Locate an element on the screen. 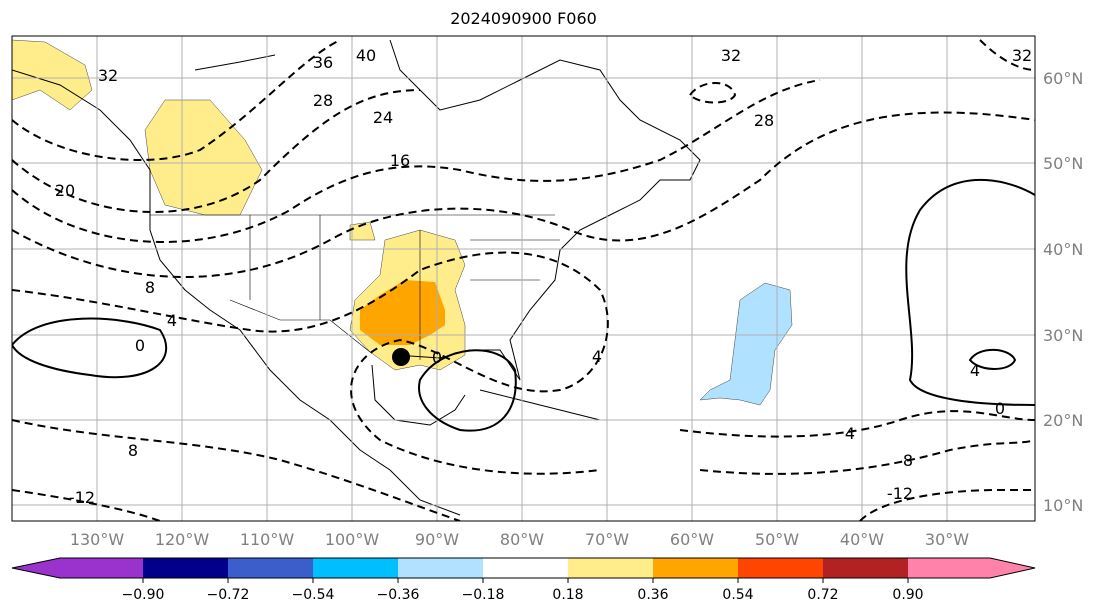  lon-label: 120°W is located at coordinates (182, 539).